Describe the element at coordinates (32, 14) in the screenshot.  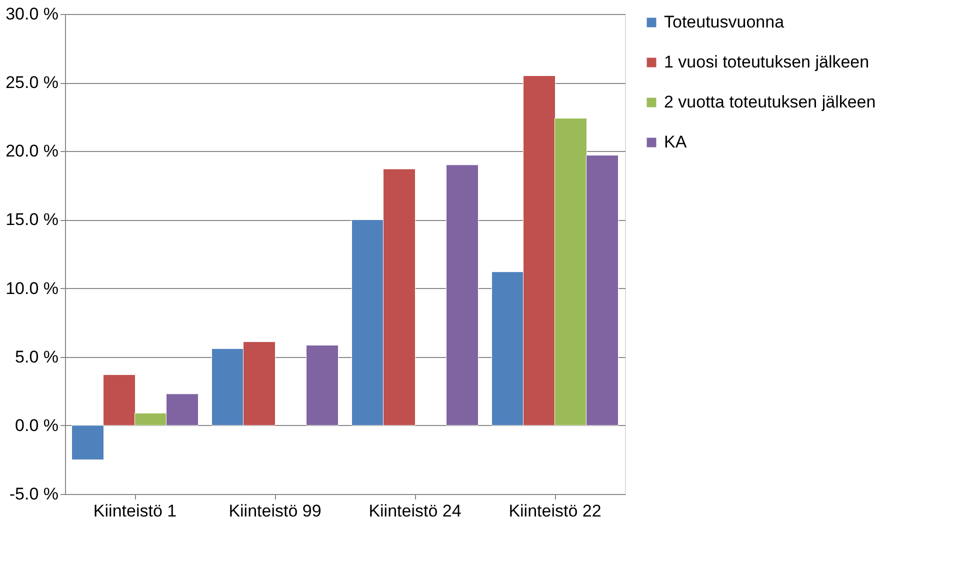
I see `y-tick-label: 30.0 %` at that location.